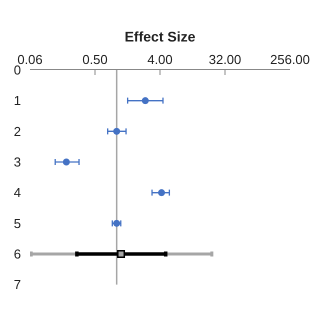 The width and height of the screenshot is (320, 320). I want to click on x-axis-title: Effect Size, so click(160, 36).